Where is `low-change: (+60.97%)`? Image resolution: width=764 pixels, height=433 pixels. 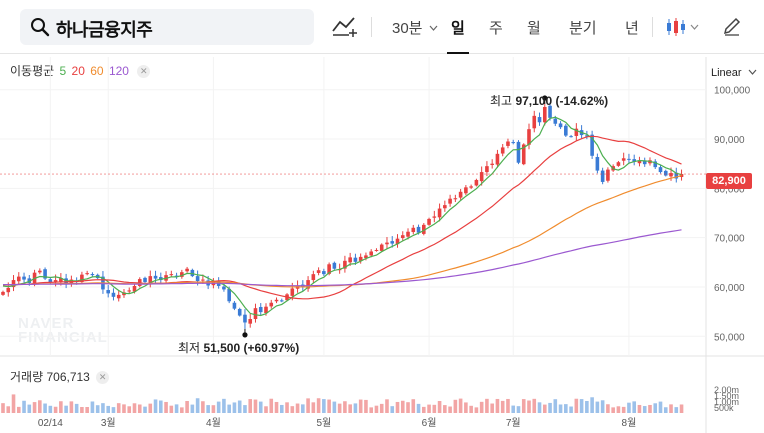
low-change: (+60.97%) is located at coordinates (271, 348).